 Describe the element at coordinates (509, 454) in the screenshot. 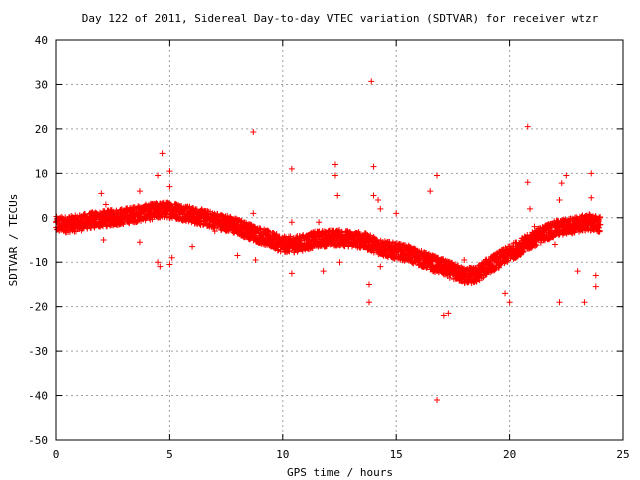

I see `x-tick-label: 20` at that location.